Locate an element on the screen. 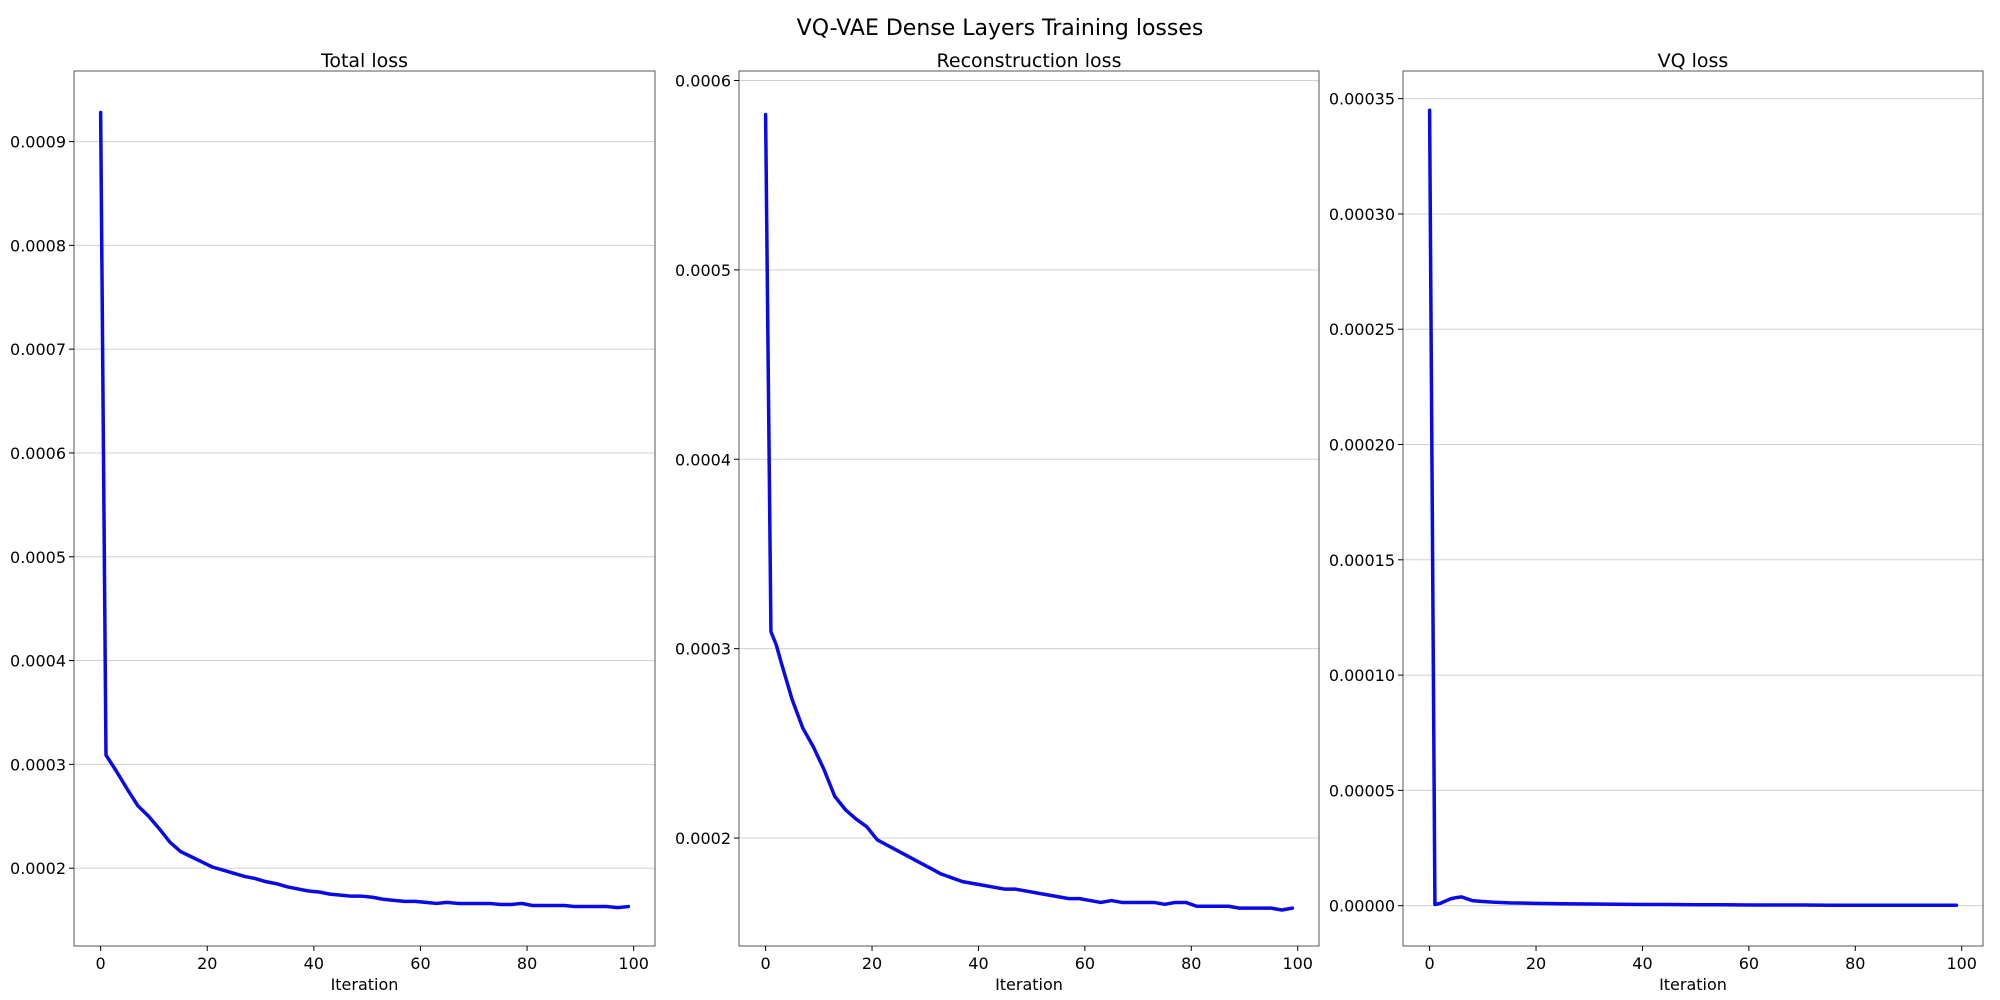  y-tick-label: 0.00000 is located at coordinates (1362, 906).